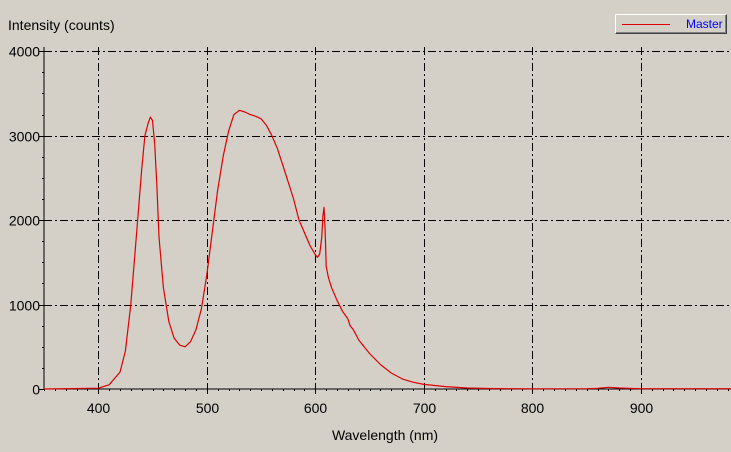 The image size is (731, 452). What do you see at coordinates (61, 25) in the screenshot?
I see `y-axis-title: Intensity (counts)` at bounding box center [61, 25].